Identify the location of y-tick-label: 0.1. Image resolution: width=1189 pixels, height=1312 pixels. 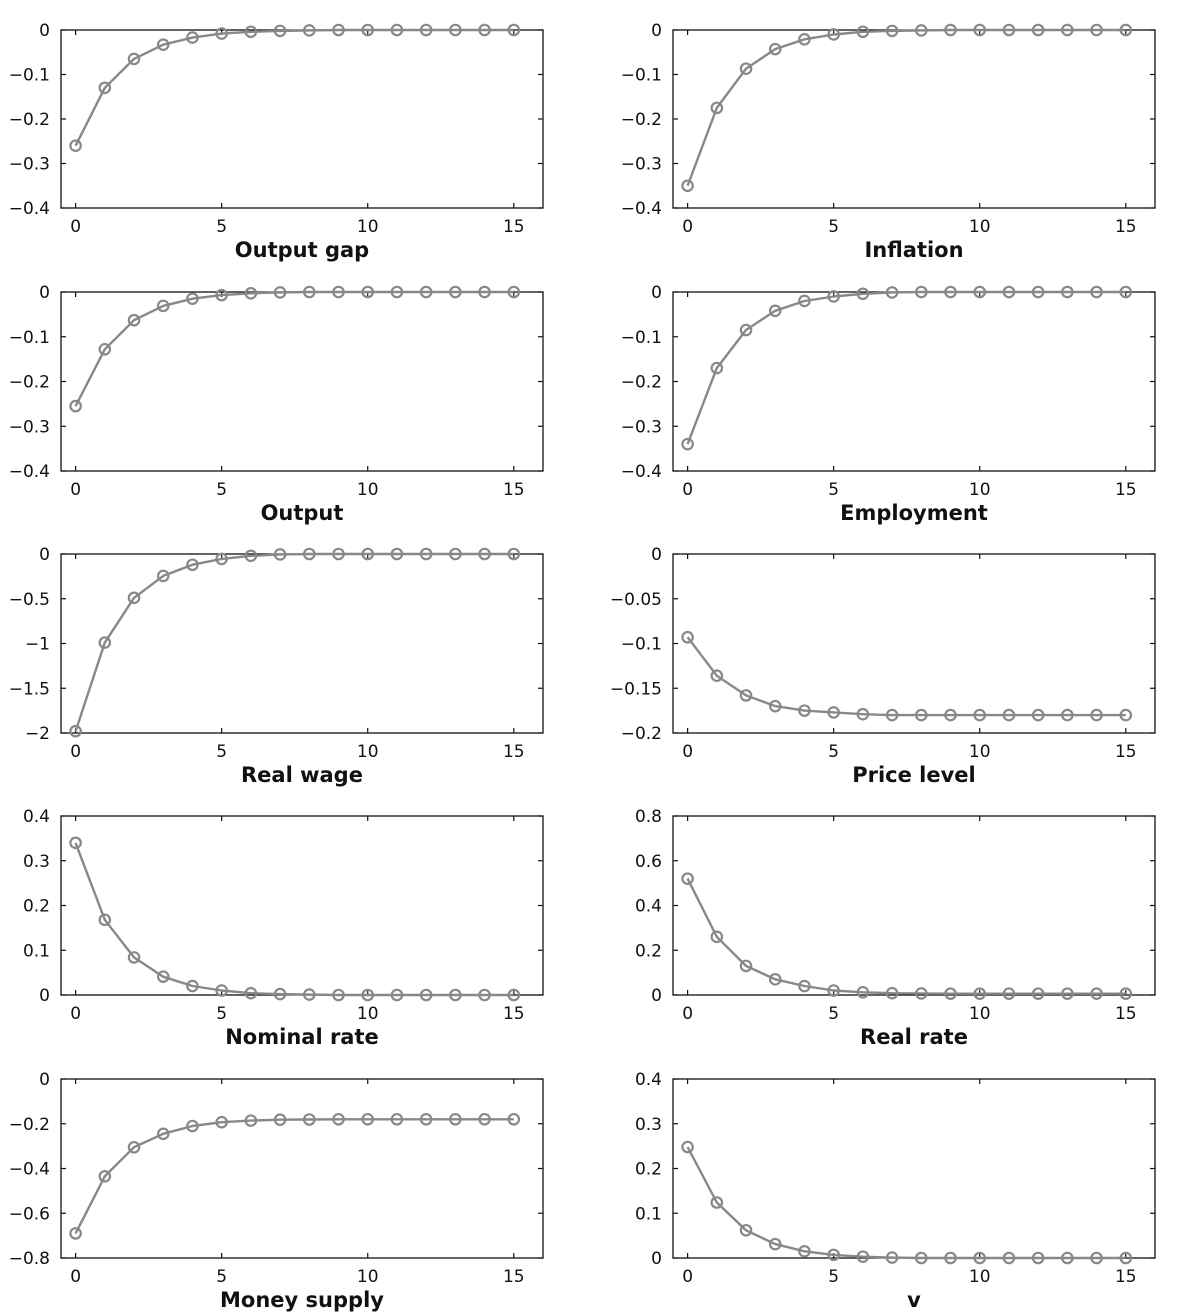
(36, 951).